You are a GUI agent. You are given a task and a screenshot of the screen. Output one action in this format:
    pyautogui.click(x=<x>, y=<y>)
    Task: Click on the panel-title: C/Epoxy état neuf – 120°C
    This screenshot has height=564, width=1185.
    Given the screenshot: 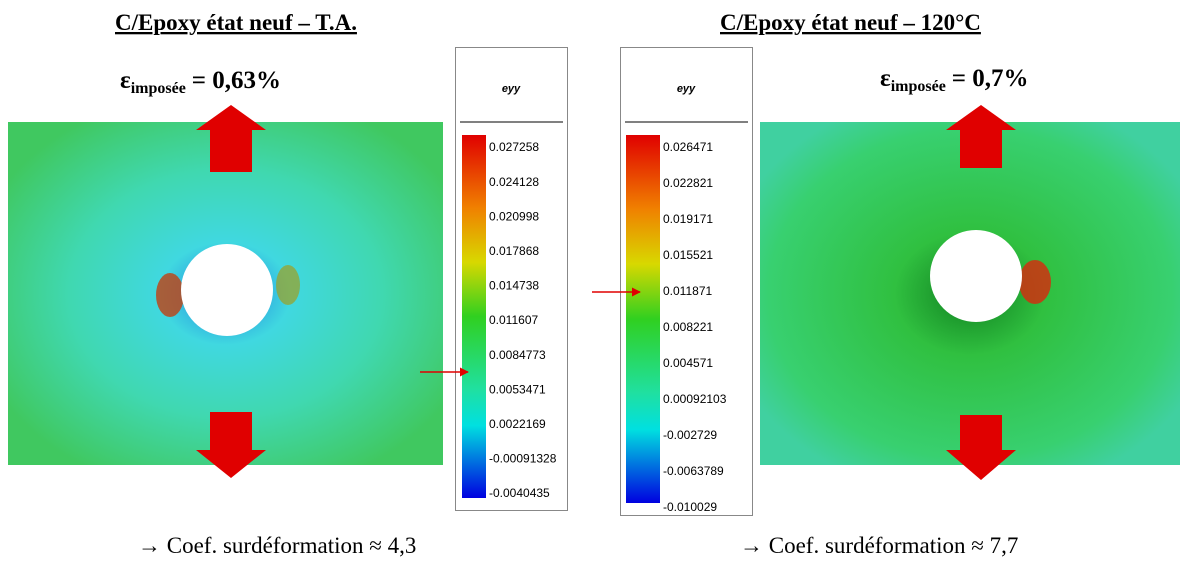 What is the action you would take?
    pyautogui.click(x=850, y=22)
    